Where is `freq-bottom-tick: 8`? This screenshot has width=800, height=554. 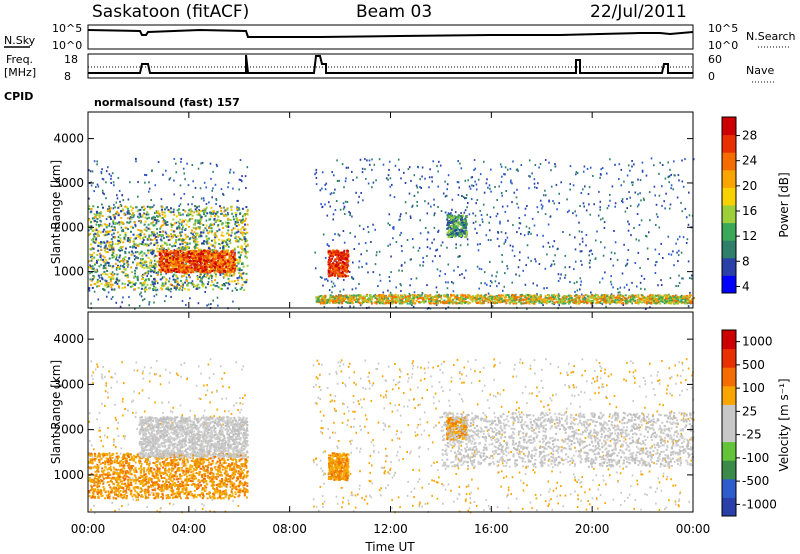
freq-bottom-tick: 8 is located at coordinates (67, 76).